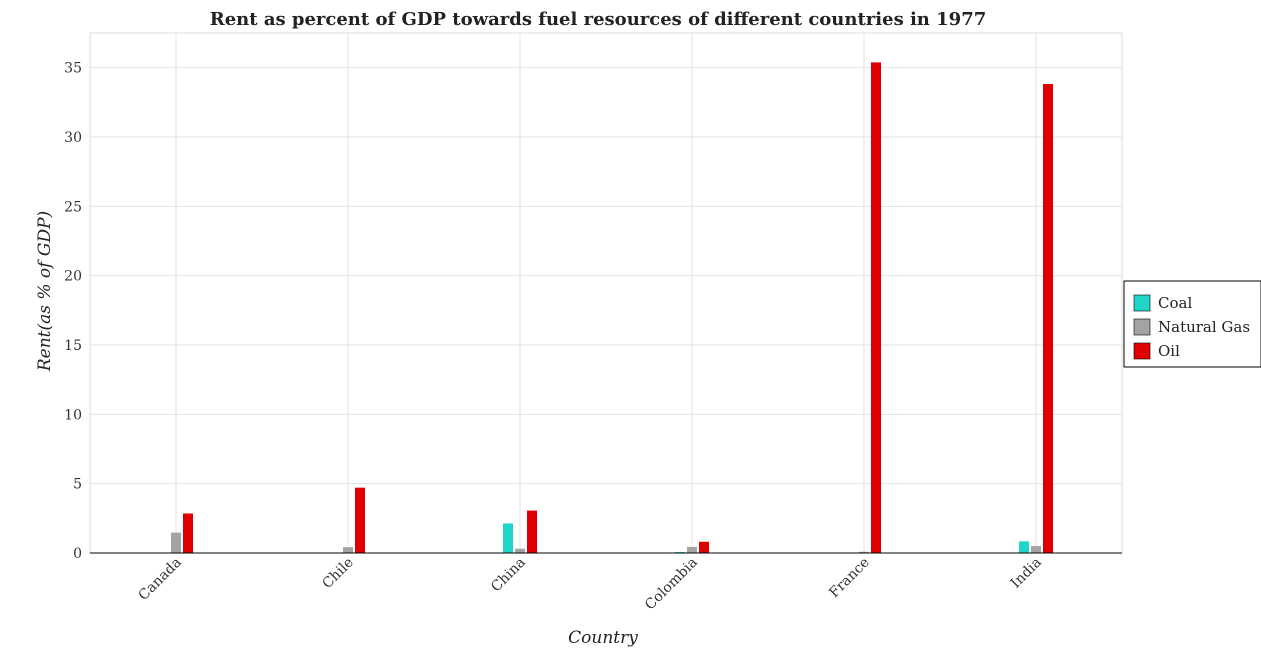 This screenshot has height=650, width=1261. I want to click on legend-label: Oil, so click(1169, 351).